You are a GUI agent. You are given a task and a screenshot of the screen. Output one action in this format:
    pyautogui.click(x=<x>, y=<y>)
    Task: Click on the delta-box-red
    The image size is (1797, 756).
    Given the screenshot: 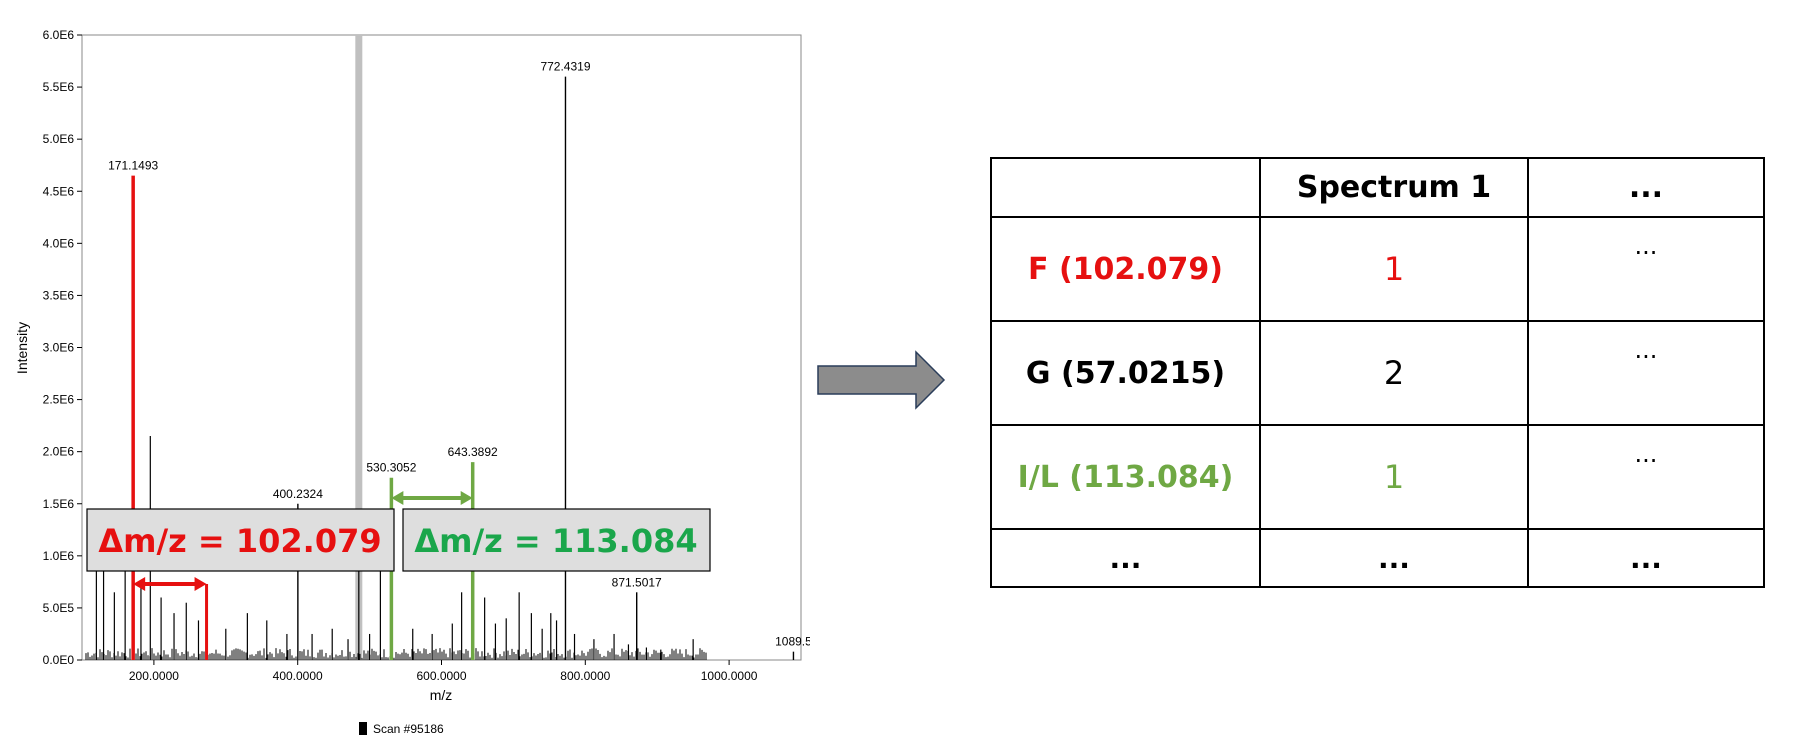 What is the action you would take?
    pyautogui.click(x=240, y=540)
    